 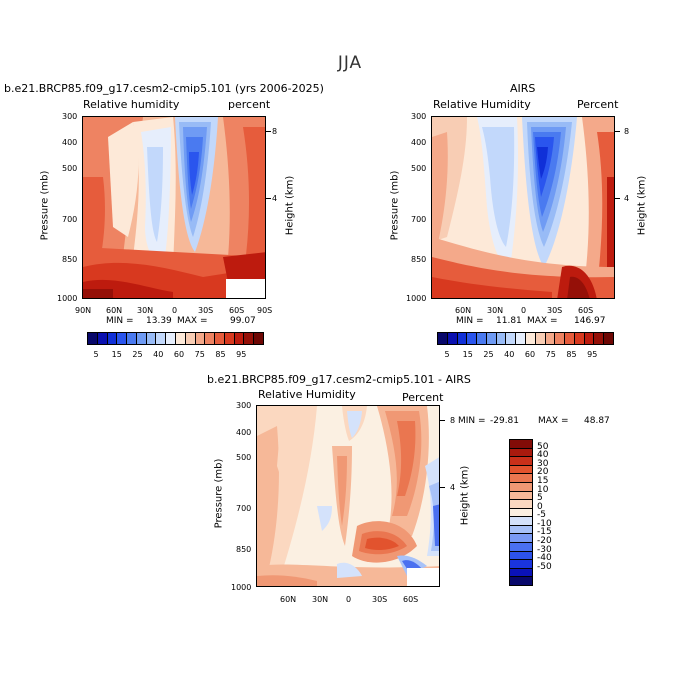 What do you see at coordinates (120, 321) in the screenshot?
I see `panel1-min-label: MIN =` at bounding box center [120, 321].